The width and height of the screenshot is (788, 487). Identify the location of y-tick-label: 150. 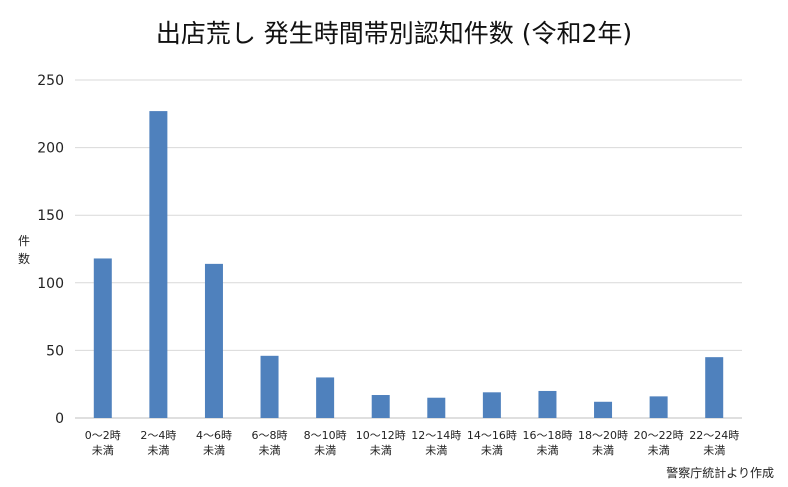
(50, 216).